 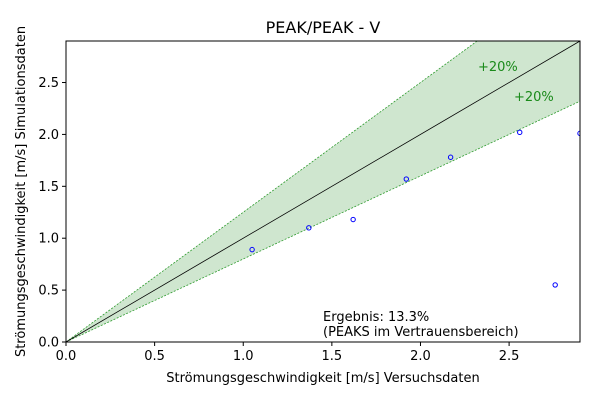 What do you see at coordinates (243, 356) in the screenshot?
I see `x-tick-label: 1.0` at bounding box center [243, 356].